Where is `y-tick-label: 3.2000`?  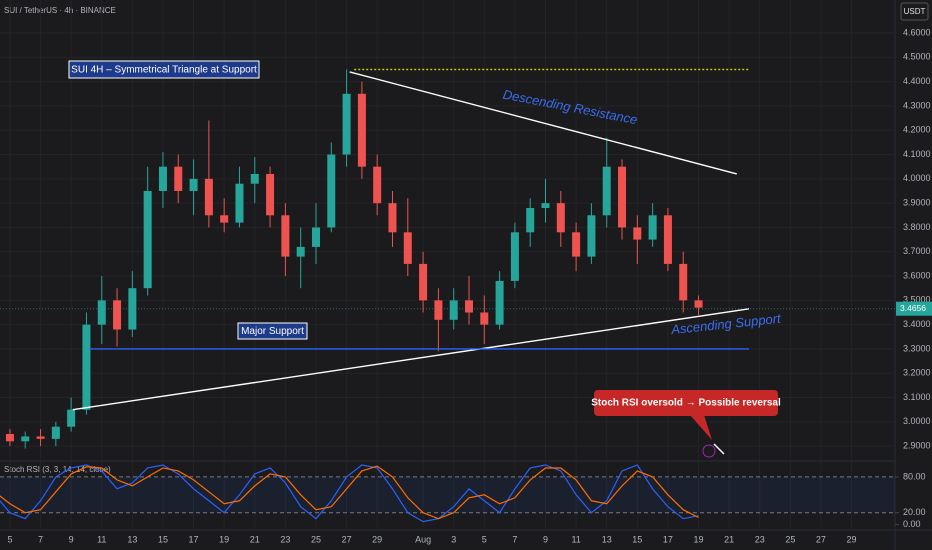
y-tick-label: 3.2000 is located at coordinates (917, 373).